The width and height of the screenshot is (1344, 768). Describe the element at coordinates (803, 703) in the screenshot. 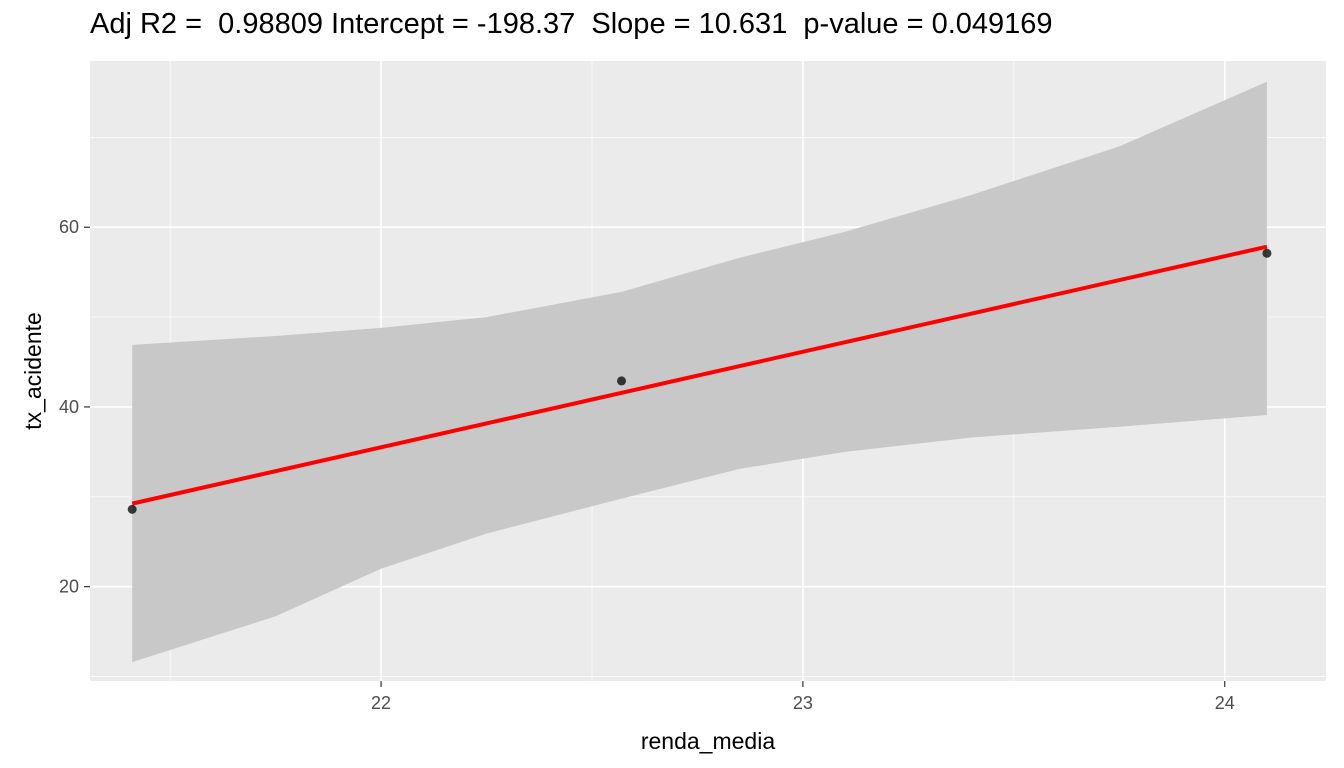

I see `x-tick-label: 23` at that location.